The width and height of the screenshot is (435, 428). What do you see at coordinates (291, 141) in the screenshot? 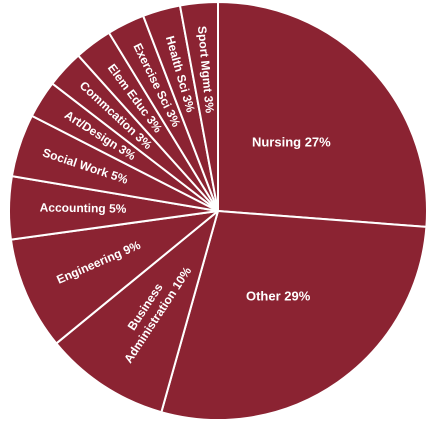
I see `pie-label-nursing: Nursing 27%` at bounding box center [291, 141].